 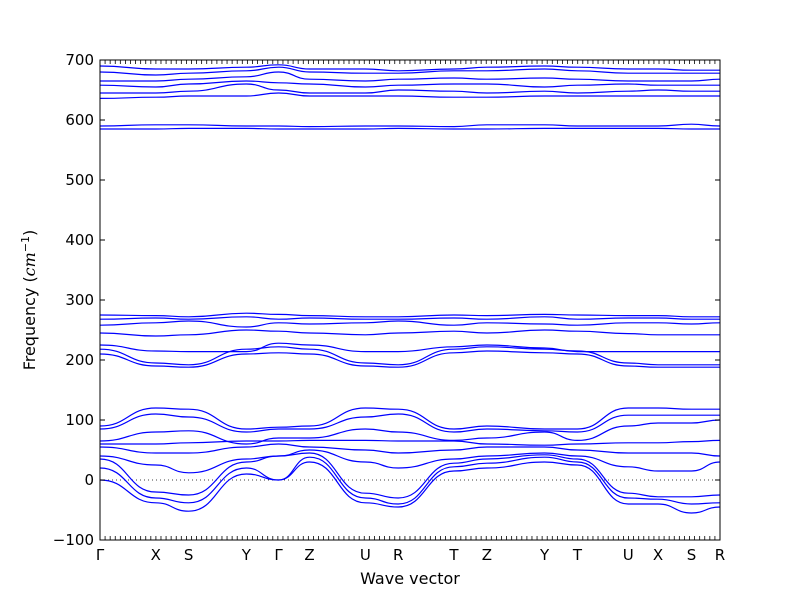 What do you see at coordinates (29, 233) in the screenshot?
I see `y-axis-label-close: )` at bounding box center [29, 233].